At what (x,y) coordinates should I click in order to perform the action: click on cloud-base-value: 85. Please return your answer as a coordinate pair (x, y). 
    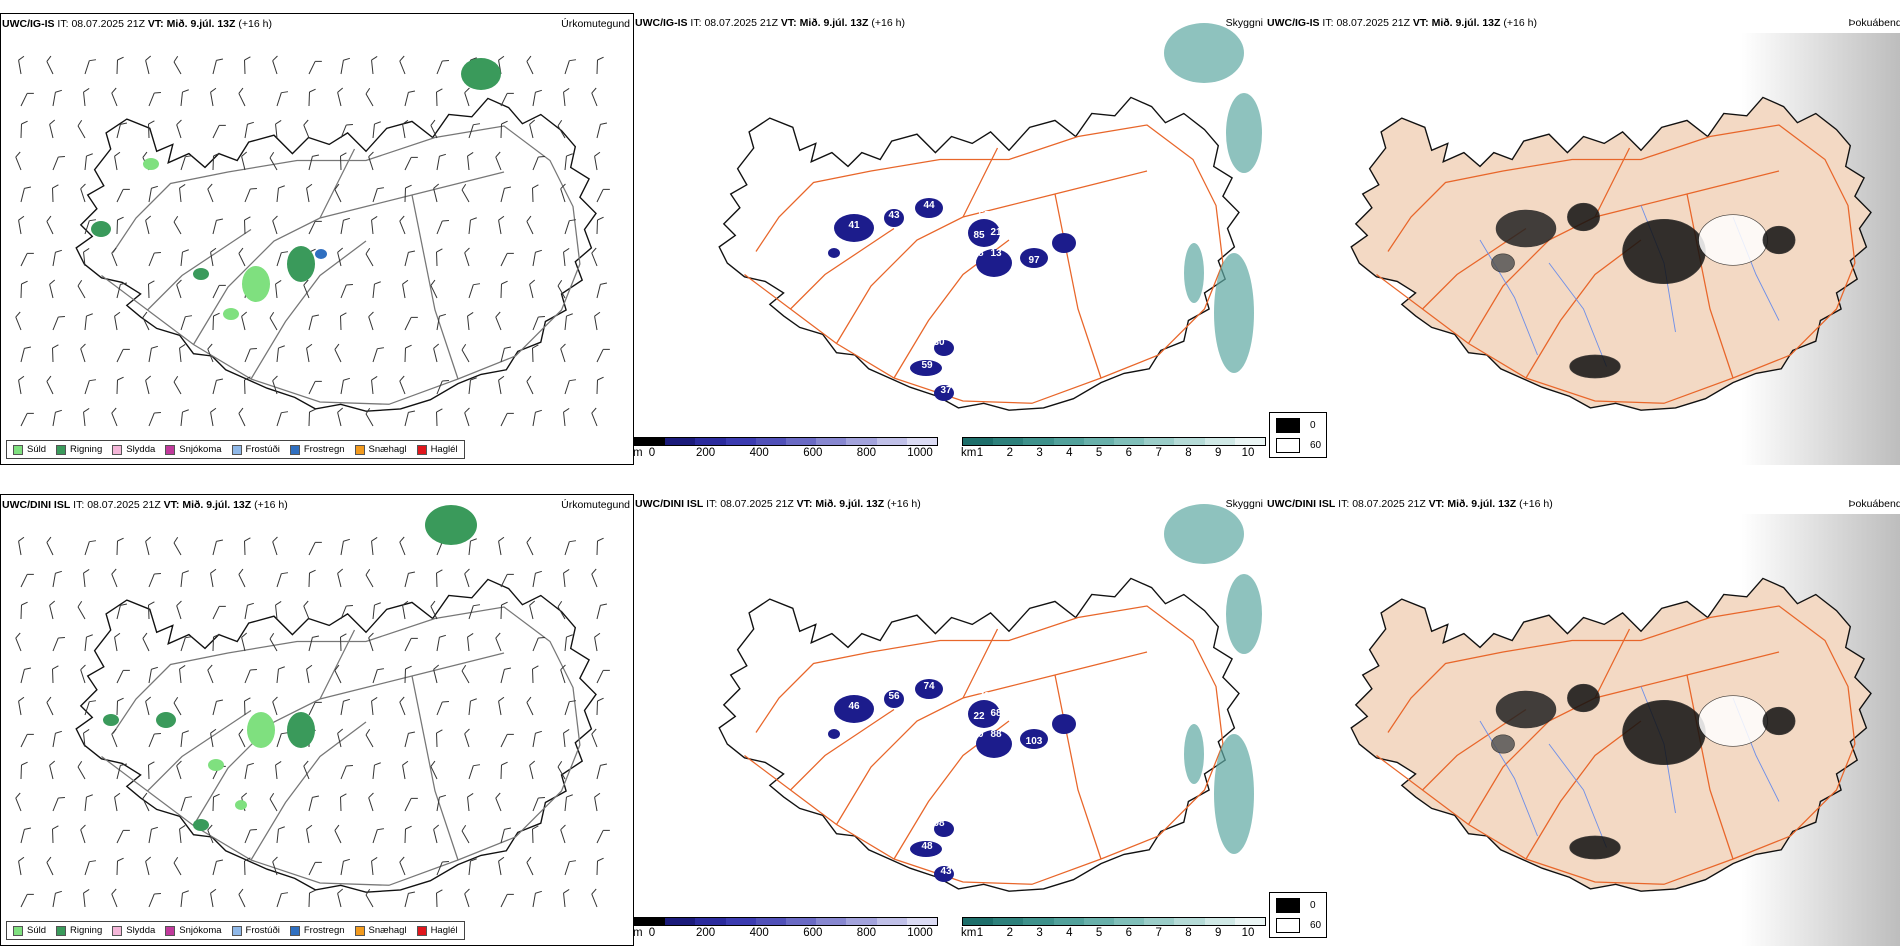
    Looking at the image, I should click on (979, 235).